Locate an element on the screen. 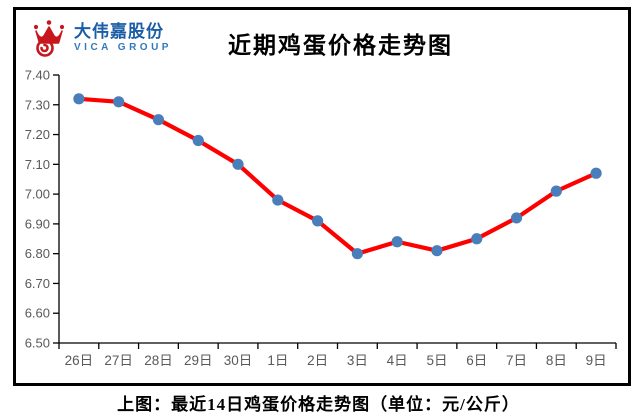 This screenshot has height=420, width=637. company-name-cn: 大伟嘉股份 is located at coordinates (119, 31).